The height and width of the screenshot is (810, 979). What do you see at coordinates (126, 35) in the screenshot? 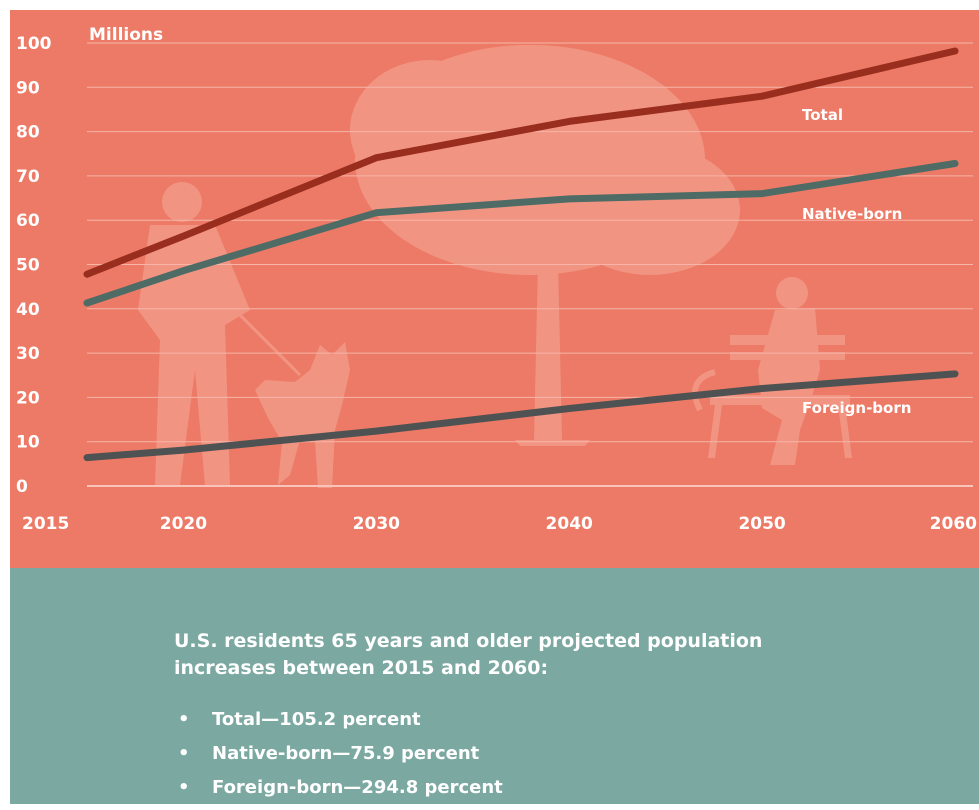
I see `unit-label: Millions` at bounding box center [126, 35].